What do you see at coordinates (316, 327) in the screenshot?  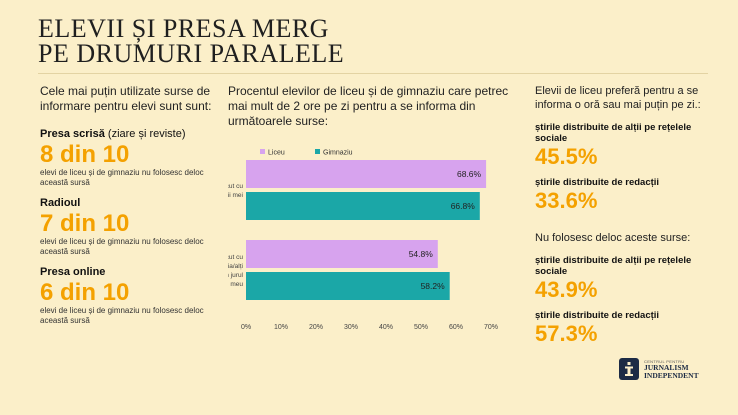 I see `x-tick-label-2: 20%` at bounding box center [316, 327].